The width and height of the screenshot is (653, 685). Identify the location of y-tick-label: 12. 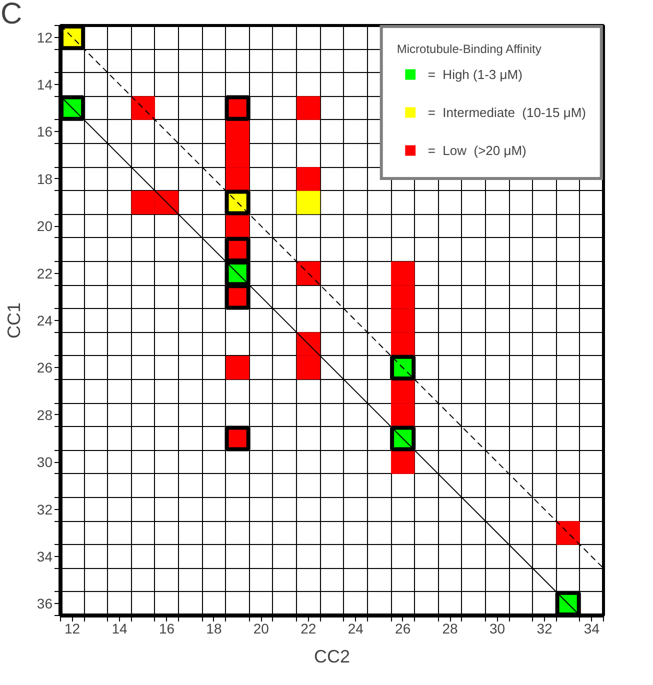
(44, 37).